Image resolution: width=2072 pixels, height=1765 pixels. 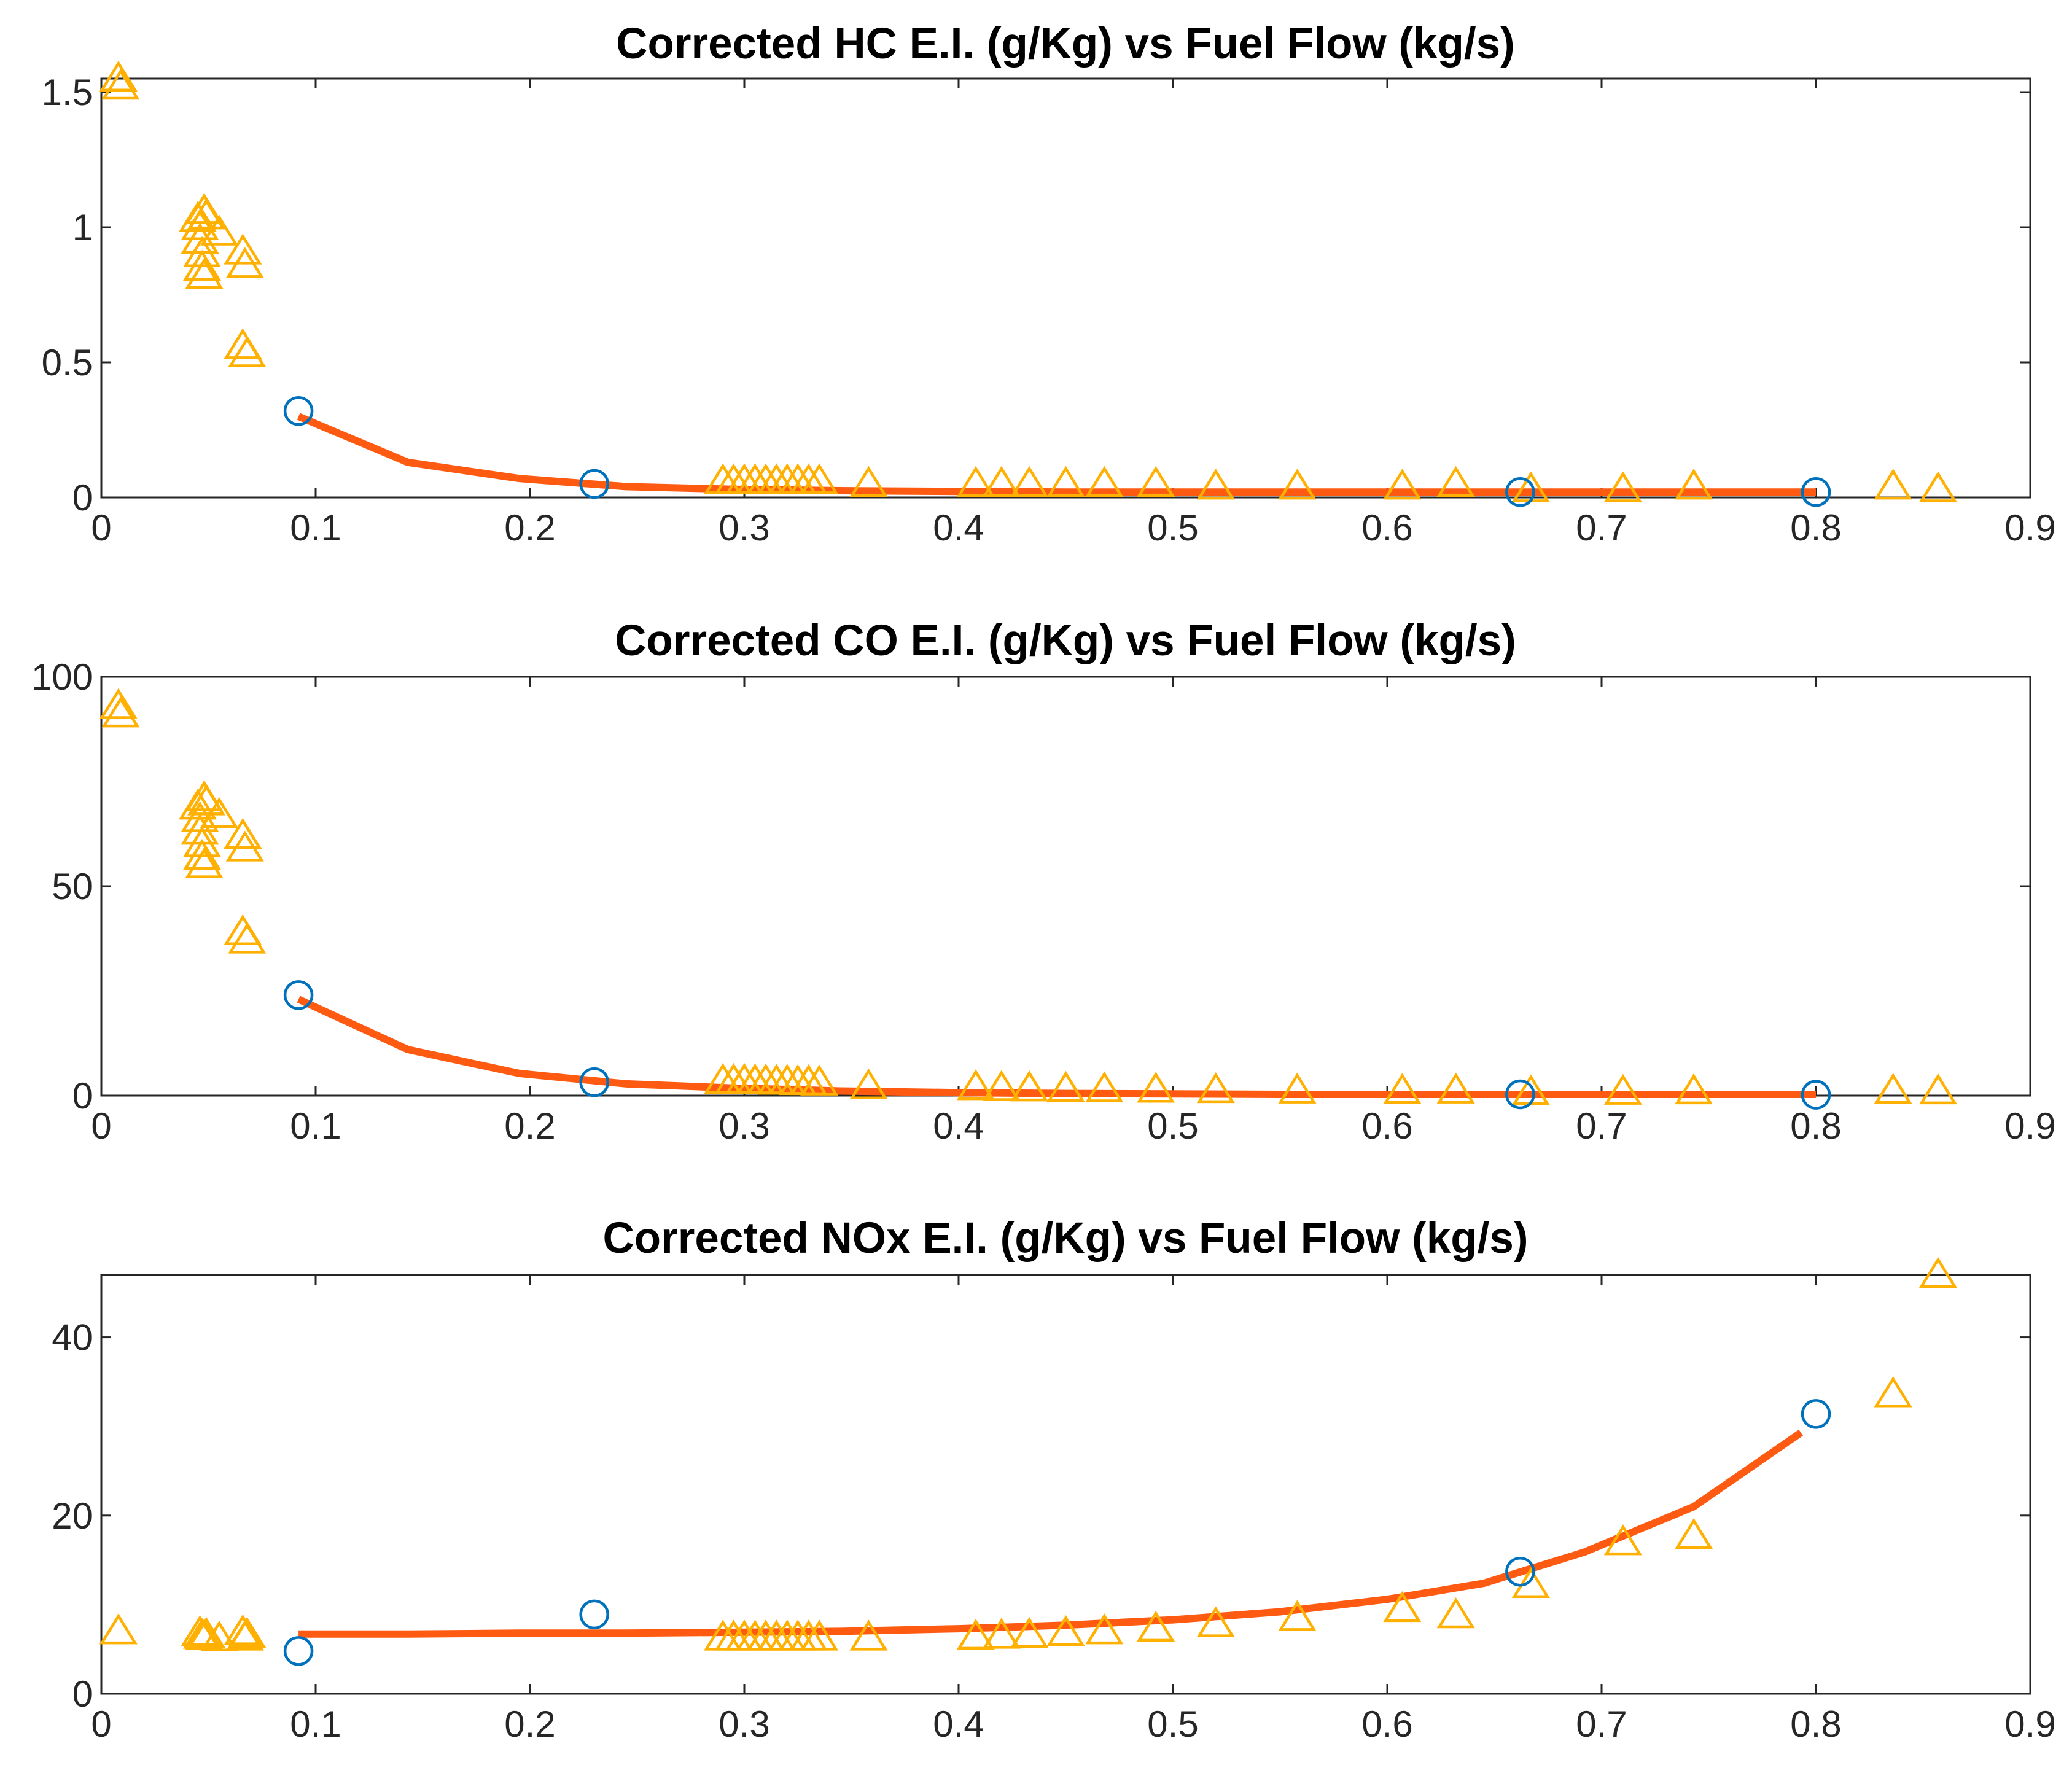 What do you see at coordinates (744, 1126) in the screenshot?
I see `co-x-tick-label: 0.3` at bounding box center [744, 1126].